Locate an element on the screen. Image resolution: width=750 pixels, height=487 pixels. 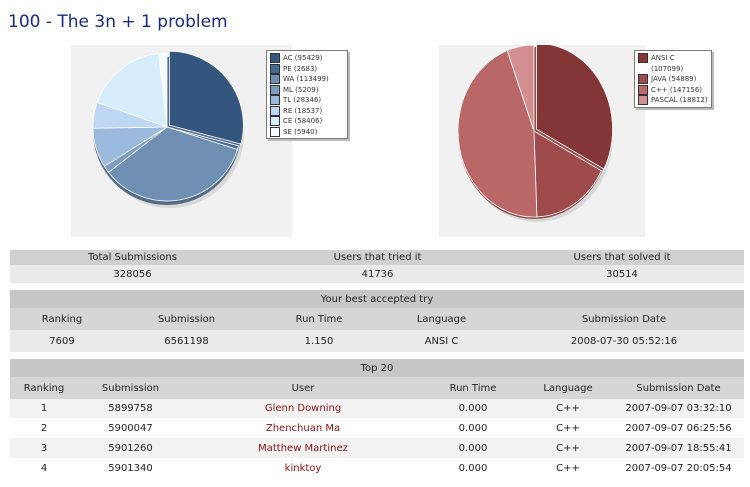
legend-item-ansi-c: ANSI C (107099) is located at coordinates (673, 63).